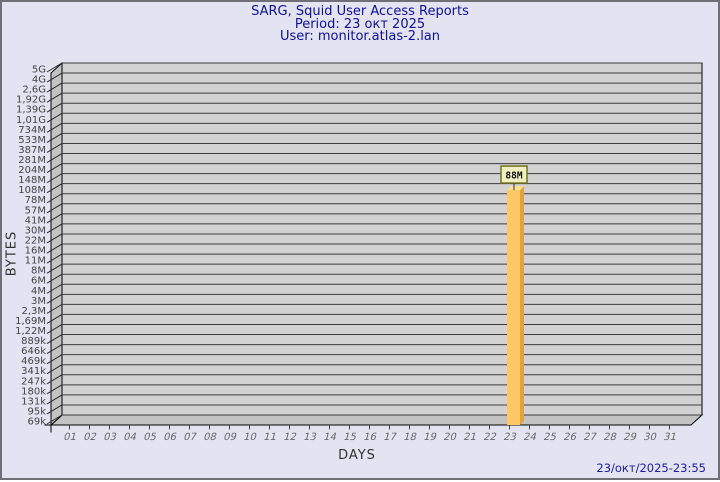 The height and width of the screenshot is (482, 720). Describe the element at coordinates (376, 420) in the screenshot. I see `bottom-wall` at that location.